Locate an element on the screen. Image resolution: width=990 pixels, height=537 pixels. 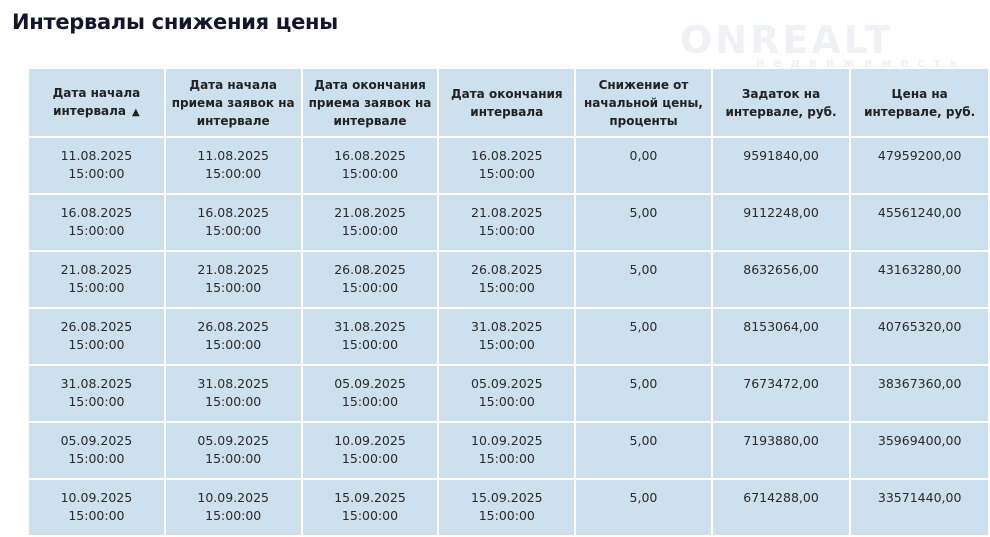
column-header: Дата начала приема заявок на интервале is located at coordinates (233, 102).